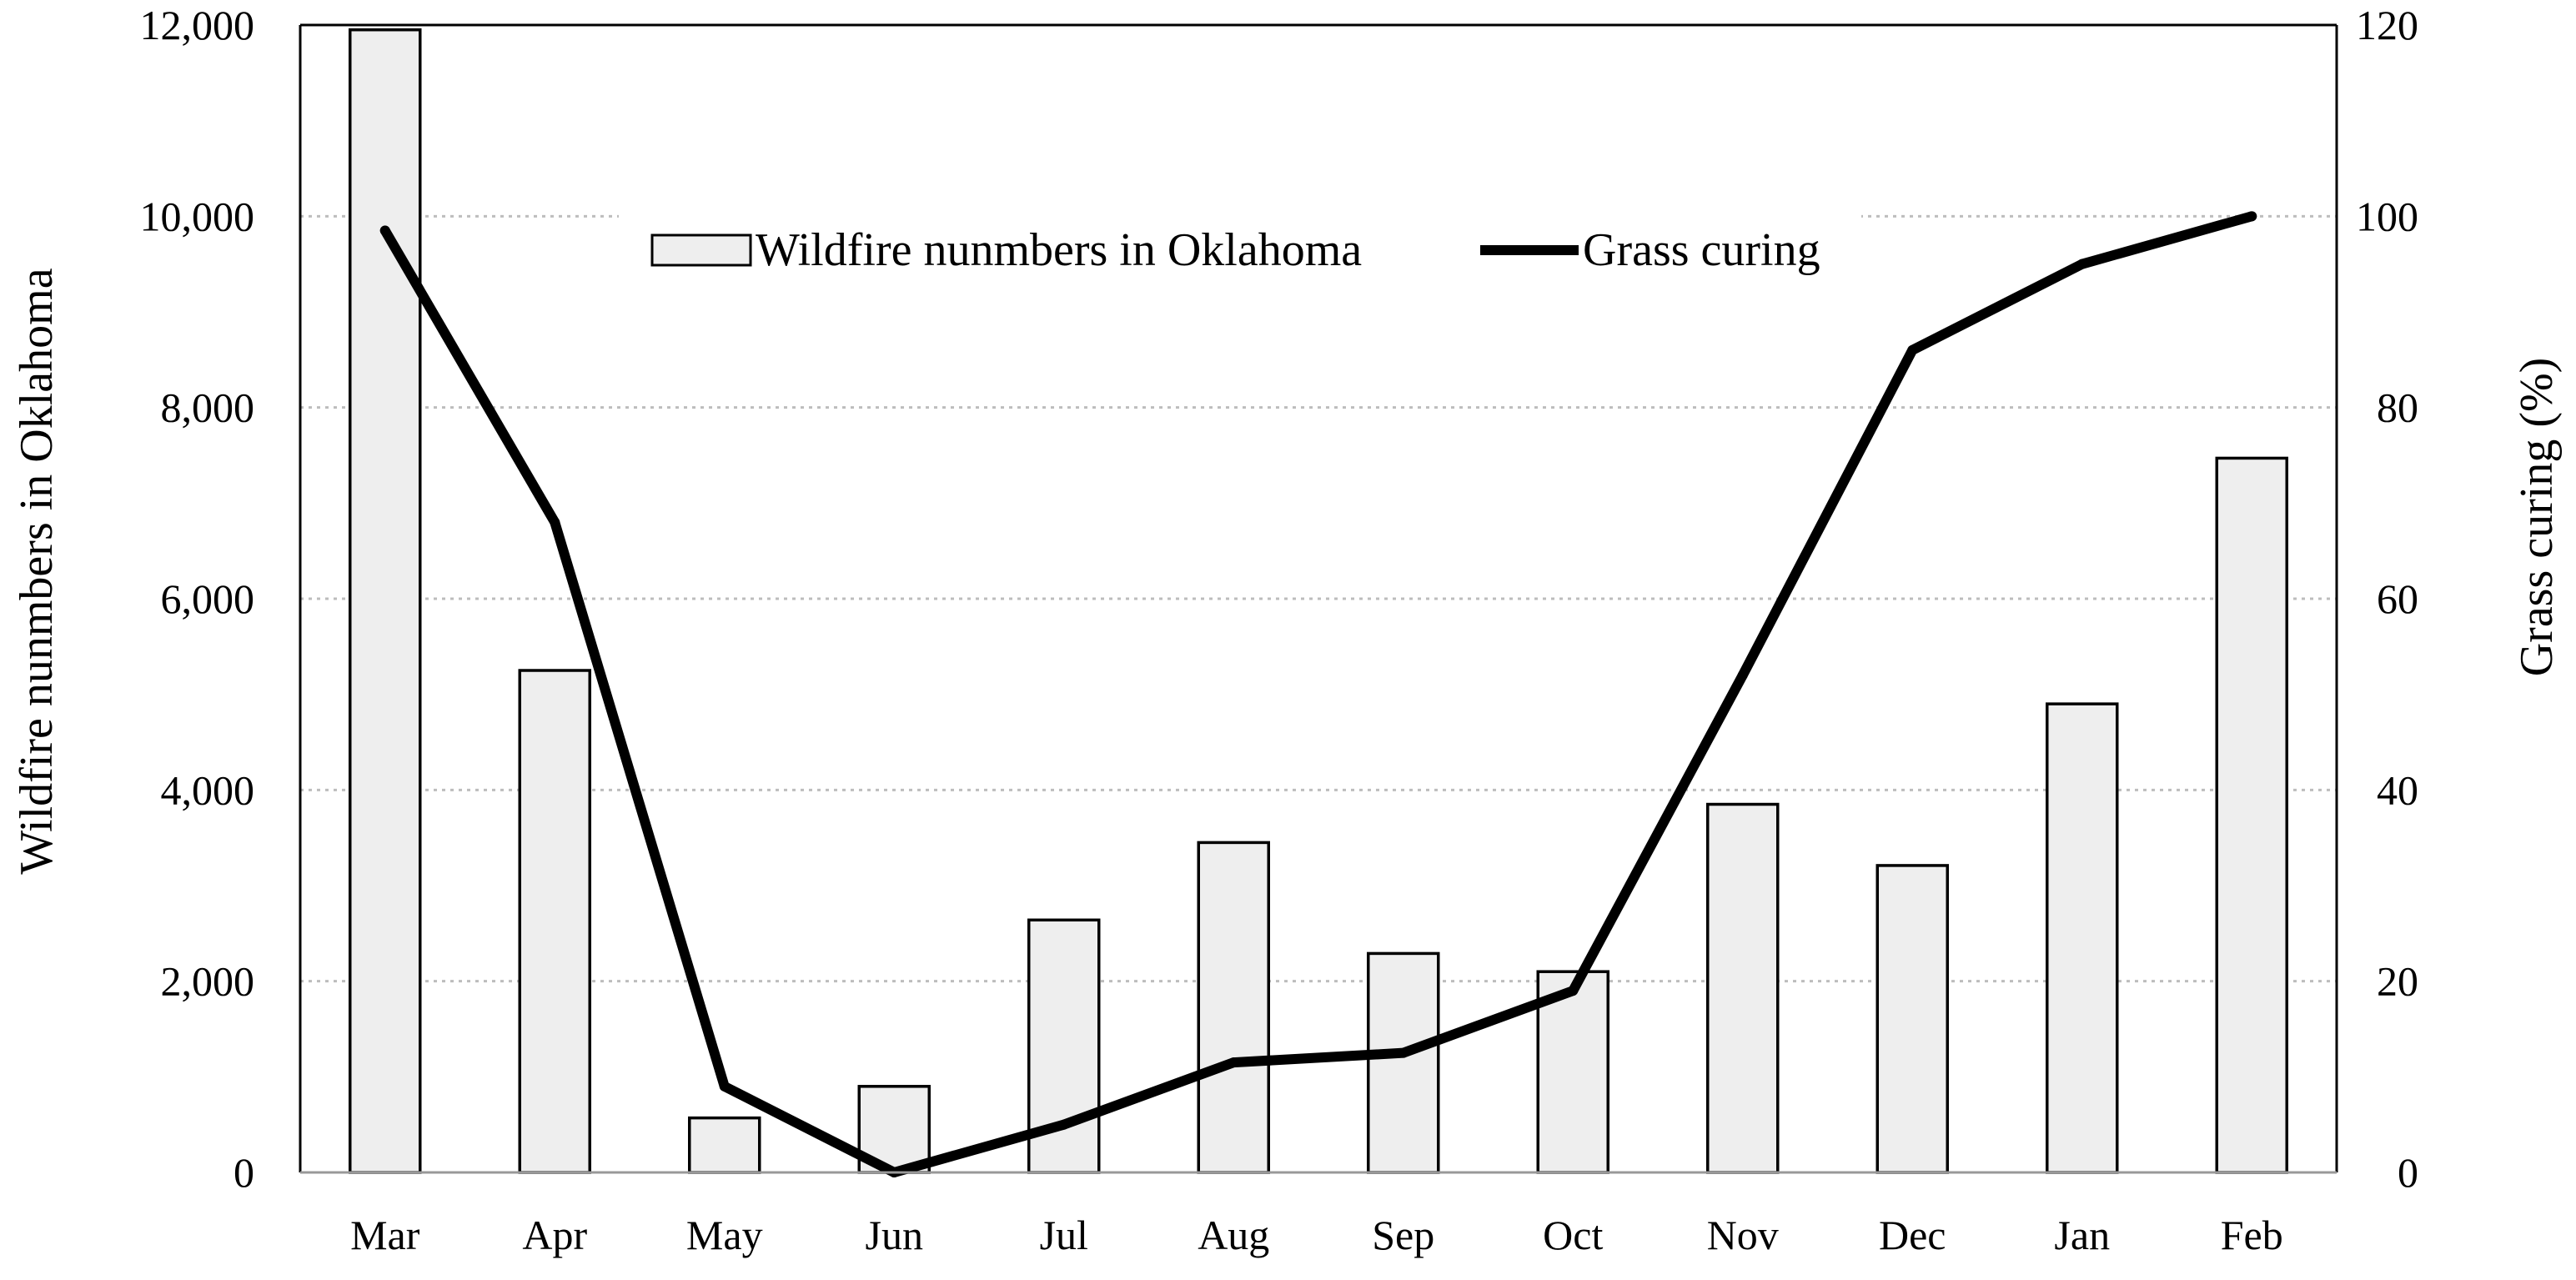 This screenshot has width=2576, height=1280. Describe the element at coordinates (2397, 789) in the screenshot. I see `right-tick-label: 40` at that location.